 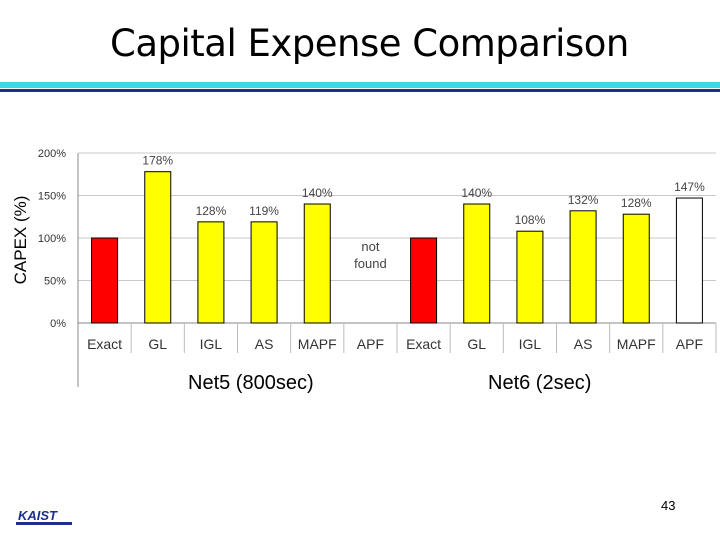 What do you see at coordinates (689, 187) in the screenshot?
I see `data-label: 147%` at bounding box center [689, 187].